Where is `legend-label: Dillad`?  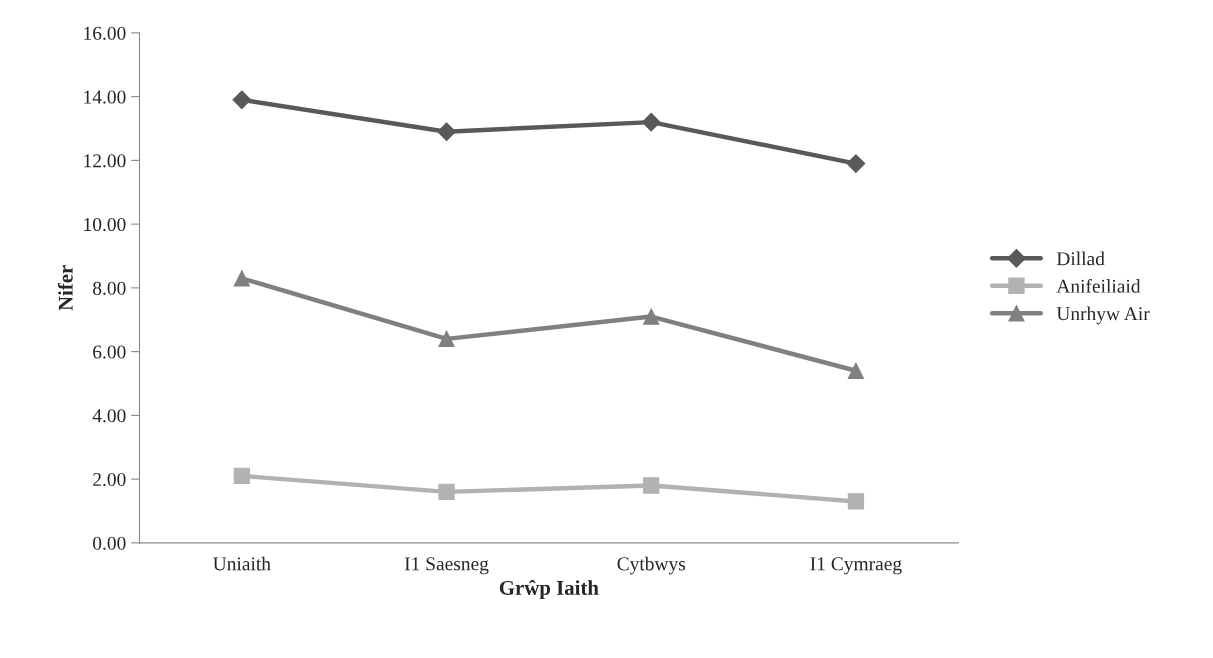 legend-label: Dillad is located at coordinates (1080, 258).